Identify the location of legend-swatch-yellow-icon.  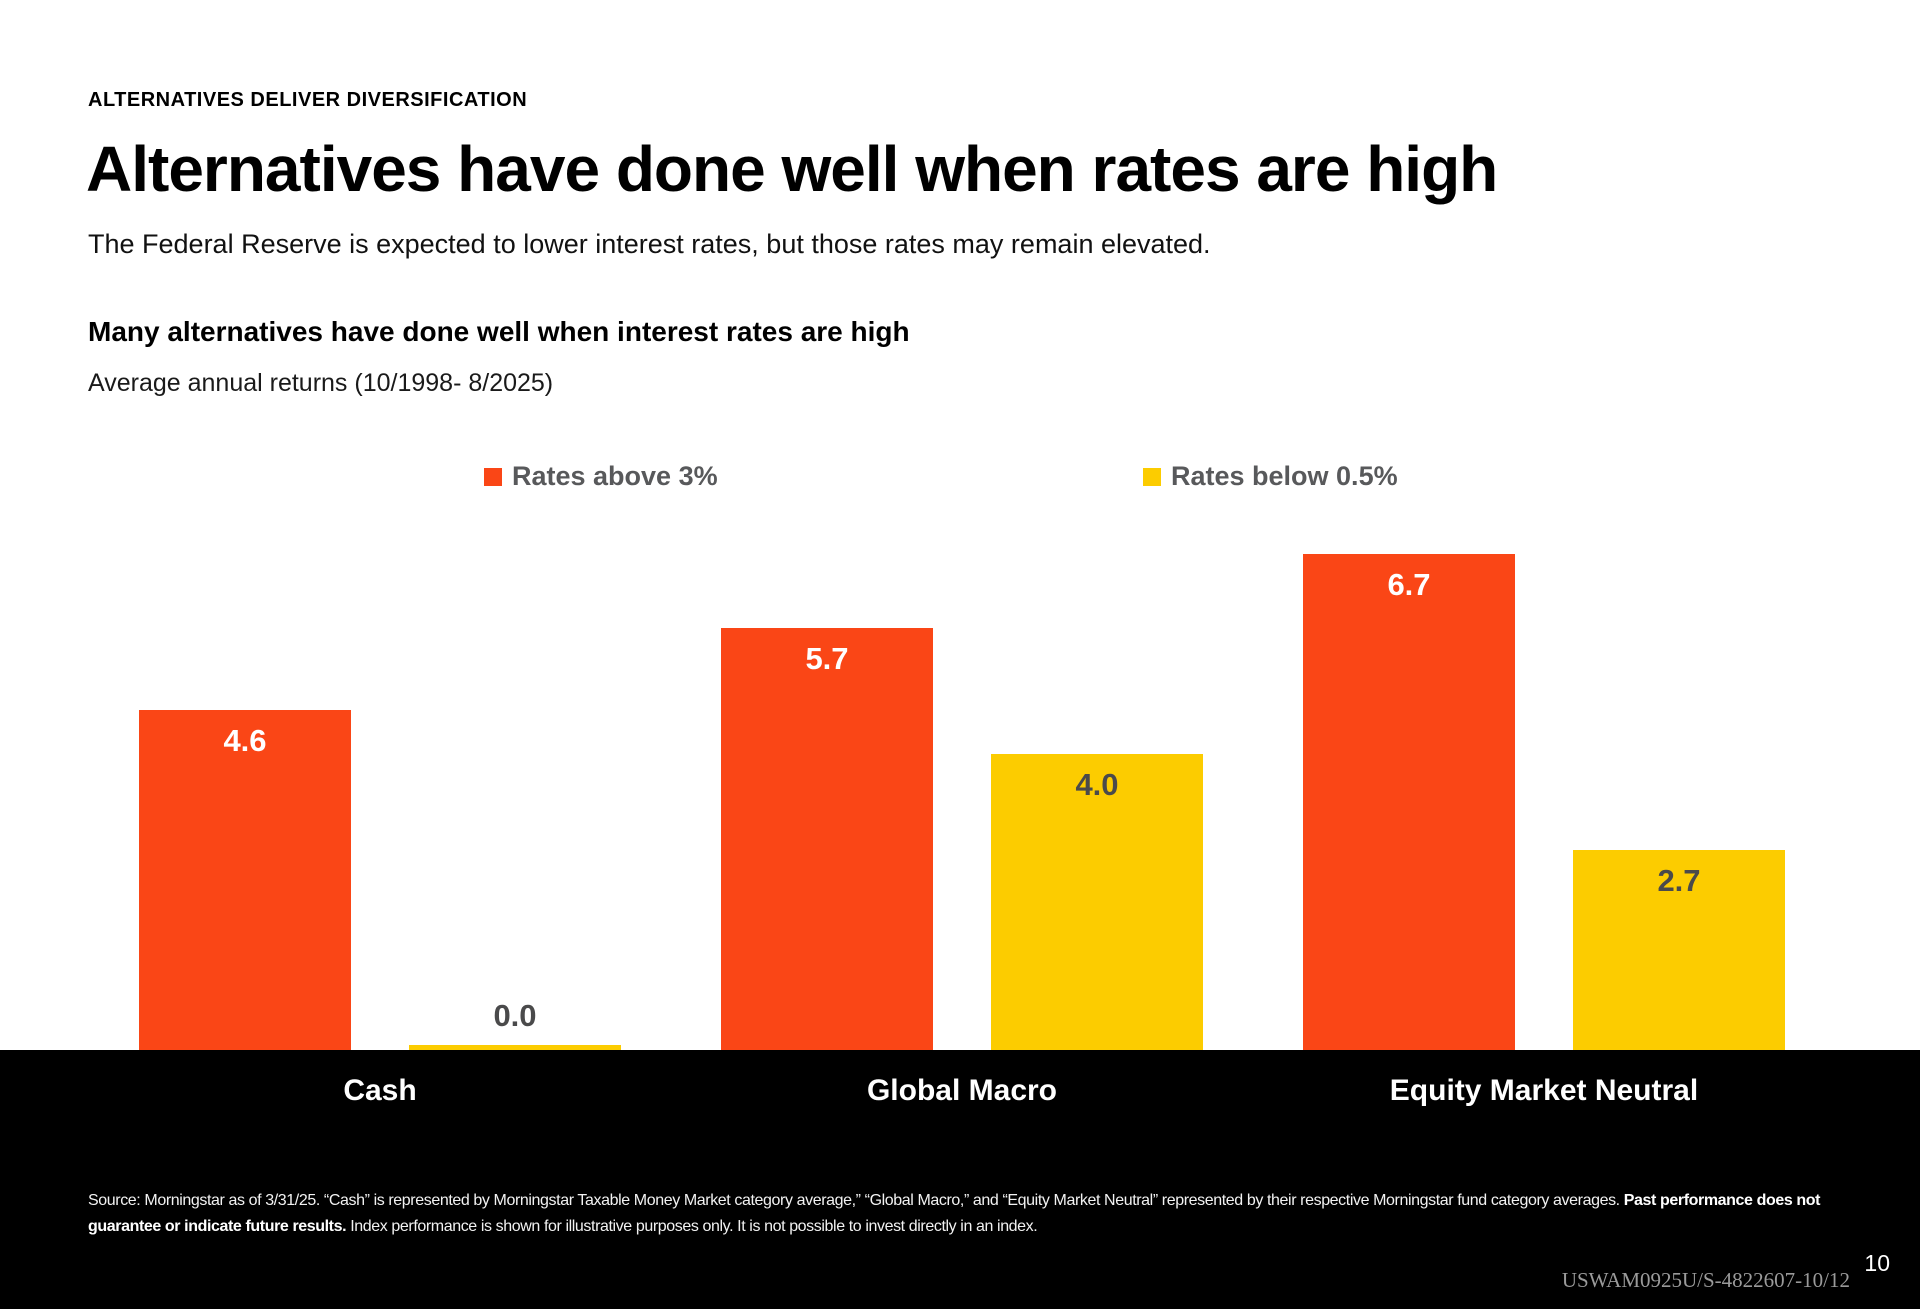
(1152, 476).